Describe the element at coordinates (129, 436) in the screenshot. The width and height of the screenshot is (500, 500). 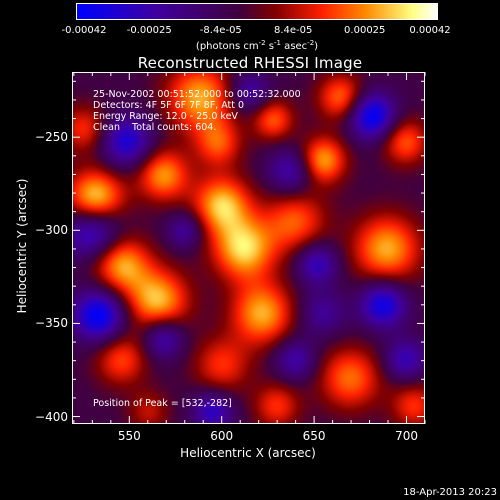
I see `x-tick-label: 550` at that location.